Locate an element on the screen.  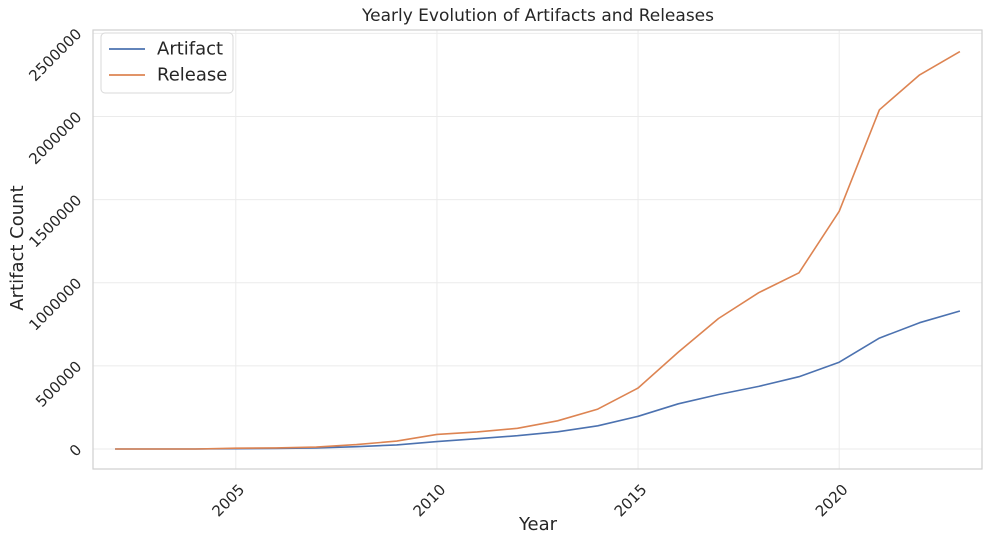
legend: Artifact Release is located at coordinates (167, 63).